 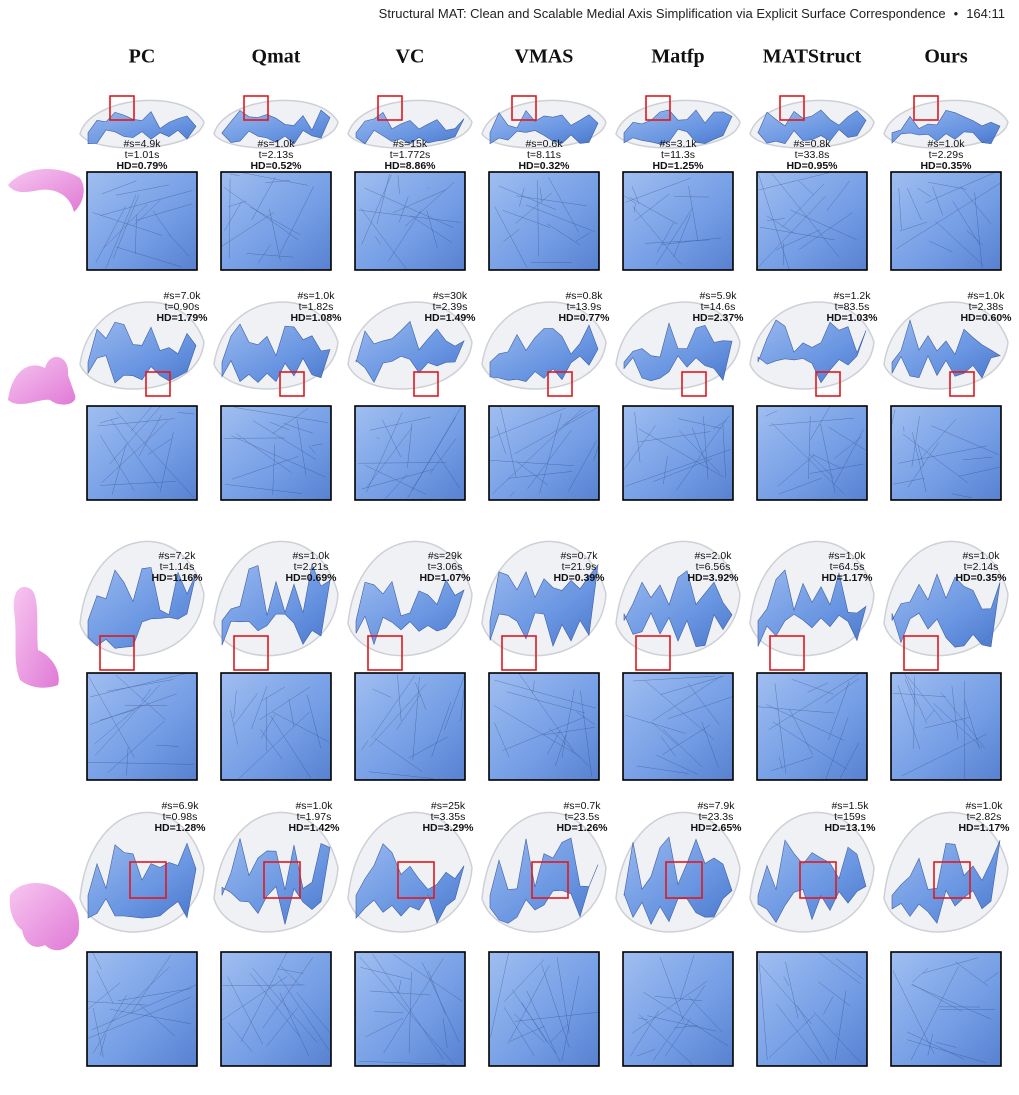 I want to click on method-title: PC, so click(x=142, y=57).